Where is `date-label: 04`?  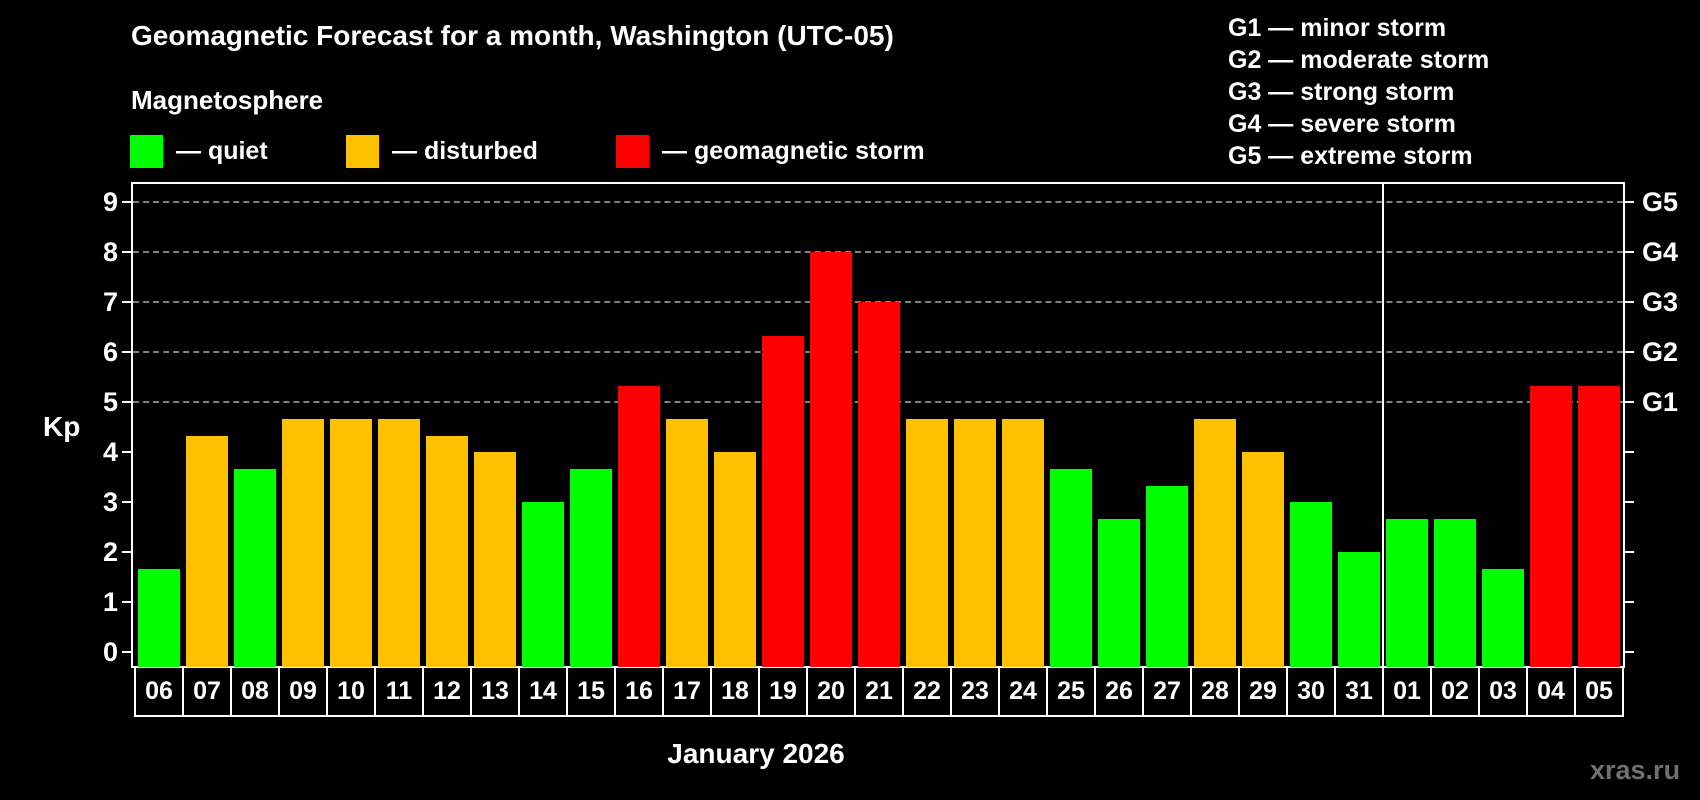
date-label: 04 is located at coordinates (1550, 691).